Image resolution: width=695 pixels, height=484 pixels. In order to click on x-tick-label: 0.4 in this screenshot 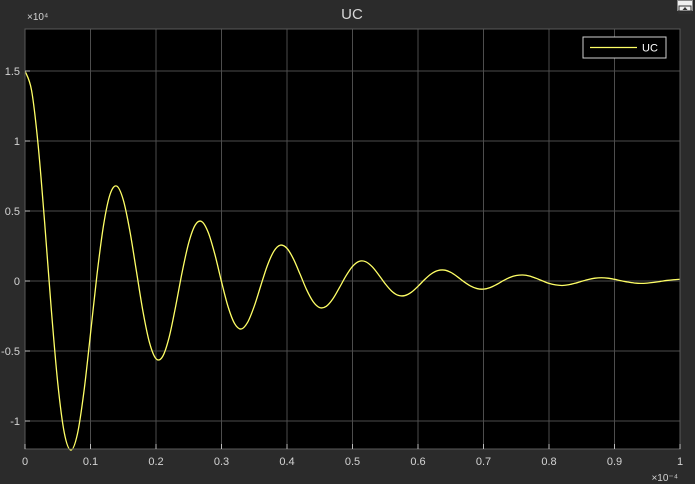, I will do `click(286, 462)`.